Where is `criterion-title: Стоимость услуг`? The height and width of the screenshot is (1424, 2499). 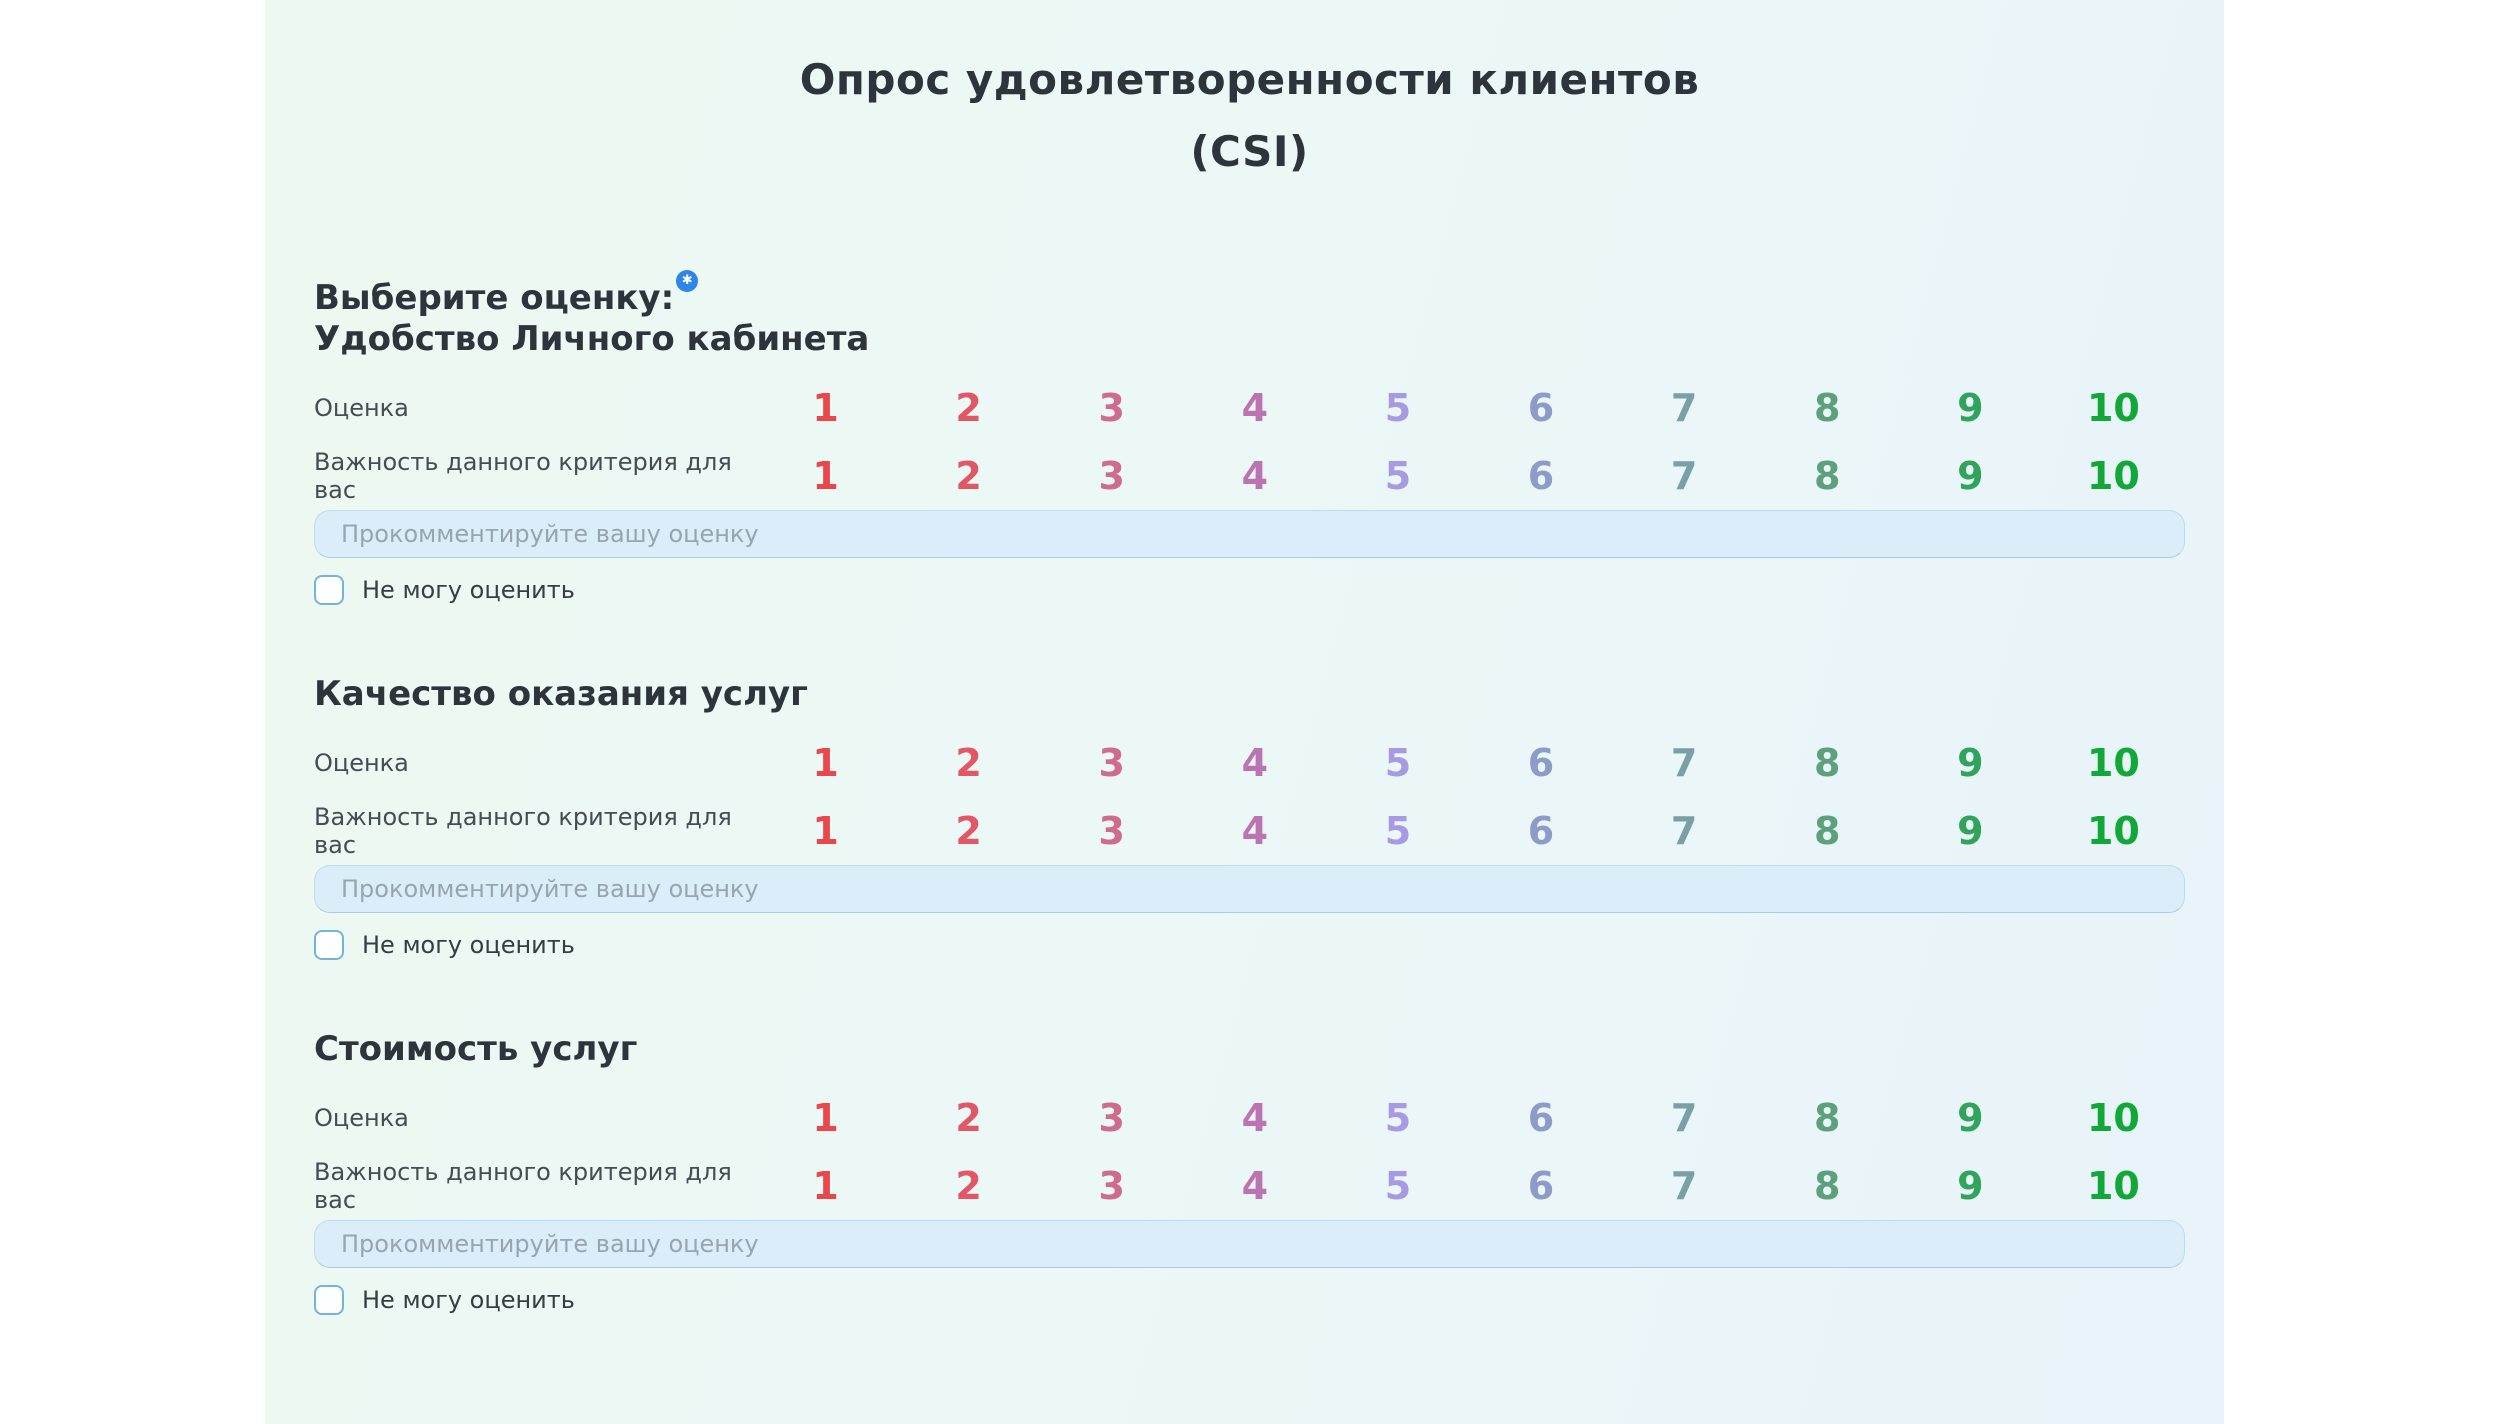
criterion-title: Стоимость услуг is located at coordinates (476, 1049).